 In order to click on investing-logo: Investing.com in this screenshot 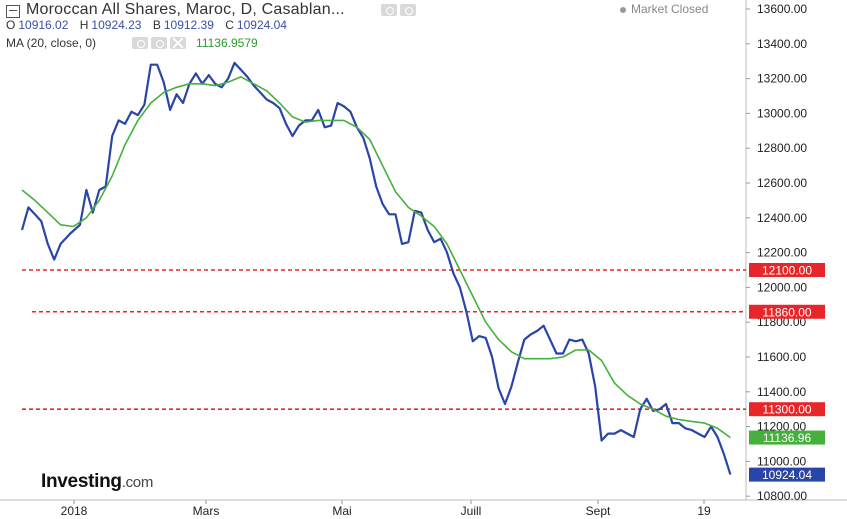, I will do `click(97, 482)`.